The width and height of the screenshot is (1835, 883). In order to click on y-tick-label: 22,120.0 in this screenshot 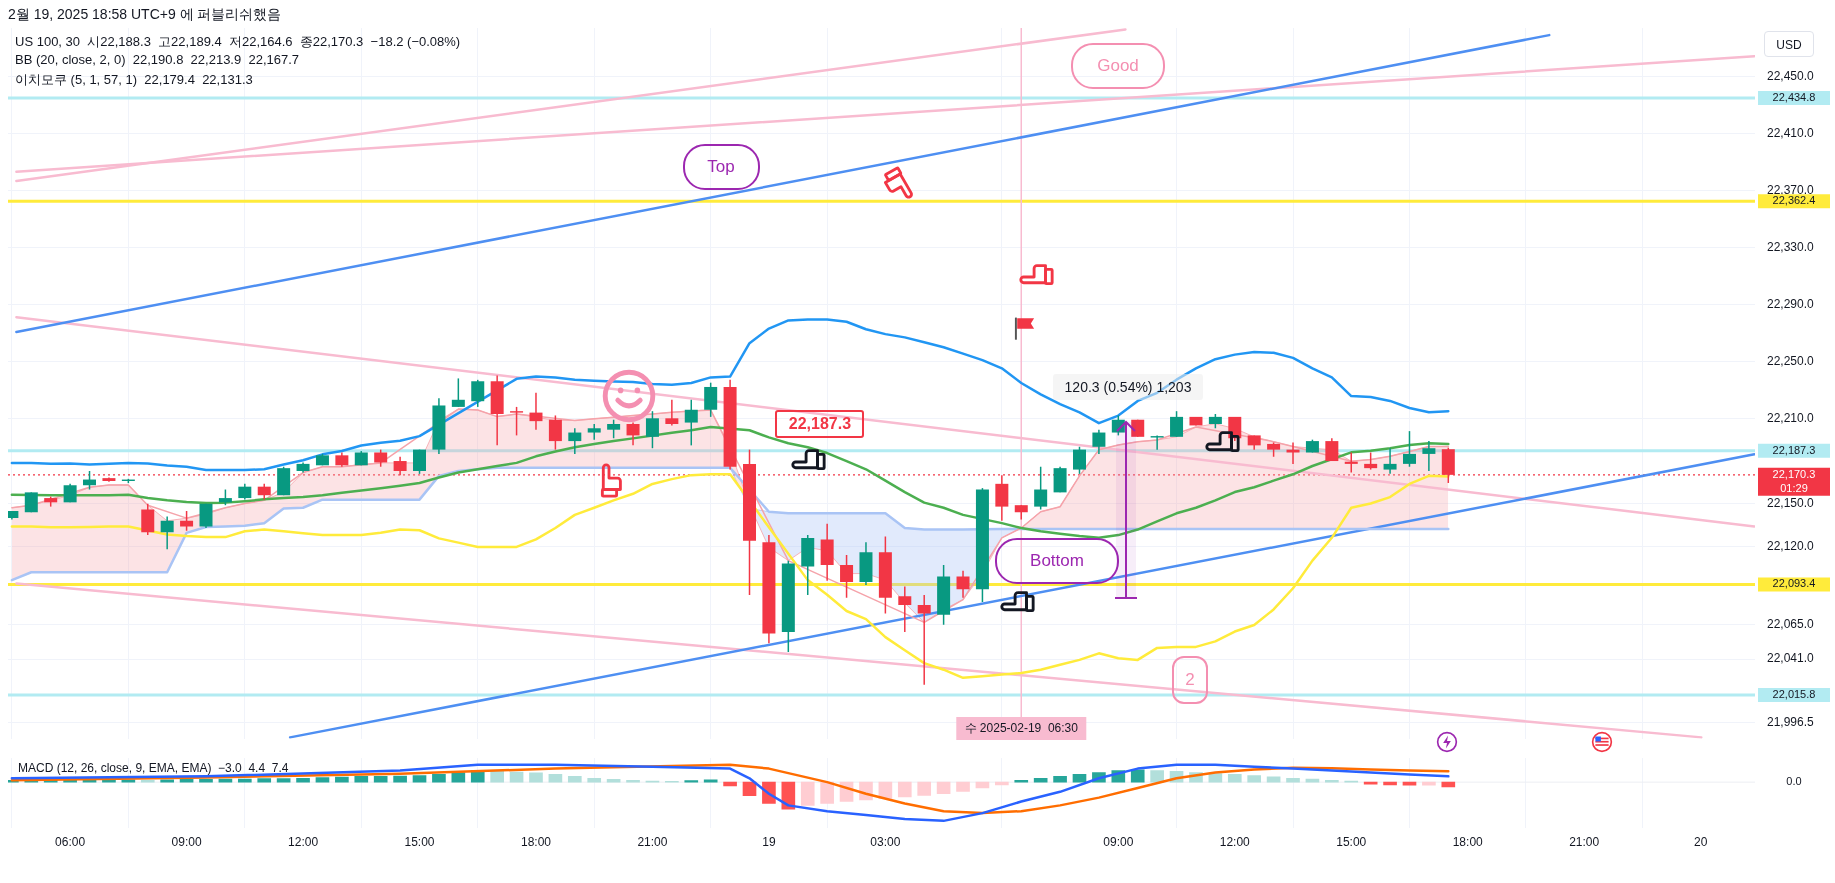, I will do `click(1791, 545)`.